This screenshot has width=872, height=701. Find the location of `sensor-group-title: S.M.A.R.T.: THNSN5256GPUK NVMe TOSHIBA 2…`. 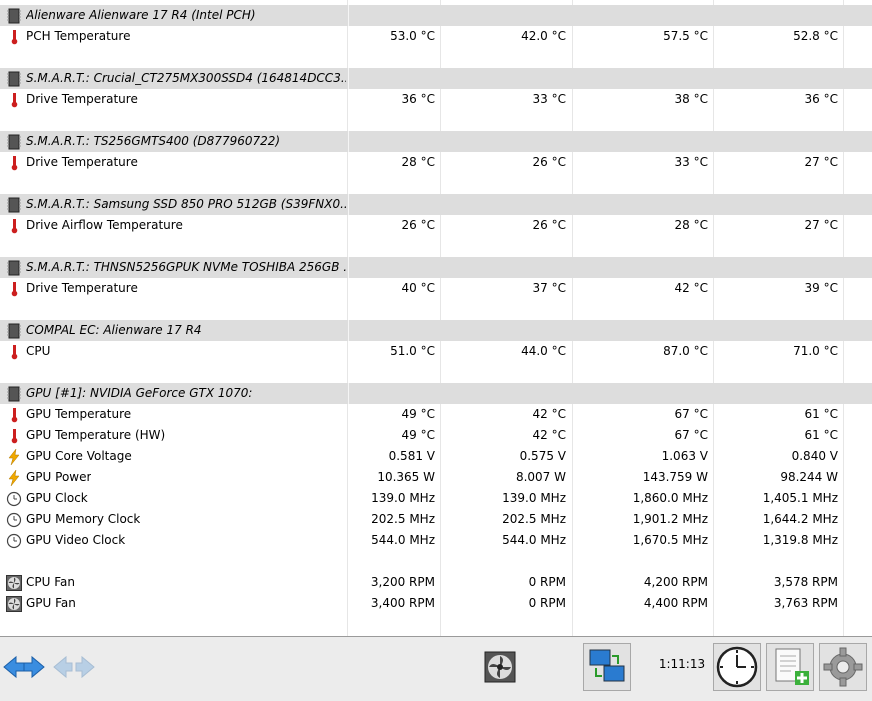

sensor-group-title: S.M.A.R.T.: THNSN5256GPUK NVMe TOSHIBA 2… is located at coordinates (186, 267).